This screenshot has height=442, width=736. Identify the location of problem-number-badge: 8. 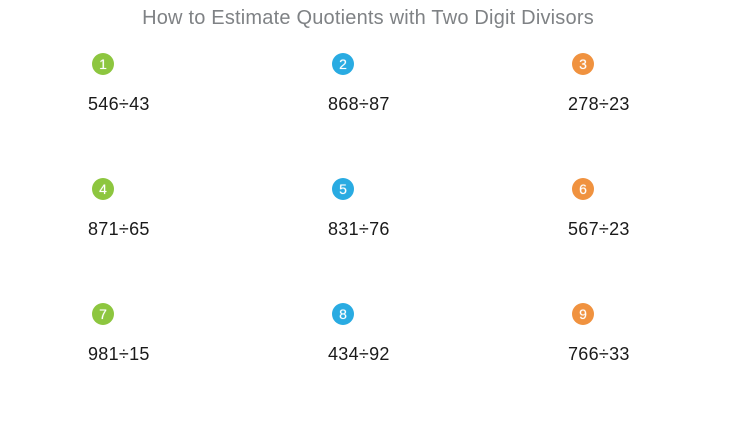
(343, 314).